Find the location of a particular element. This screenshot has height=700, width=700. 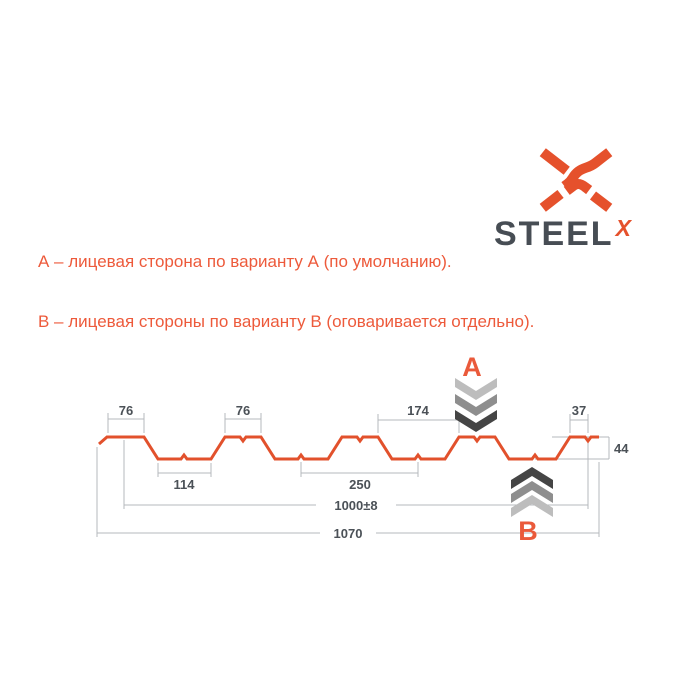

dim-working-width: 1000±8 is located at coordinates (355, 505).